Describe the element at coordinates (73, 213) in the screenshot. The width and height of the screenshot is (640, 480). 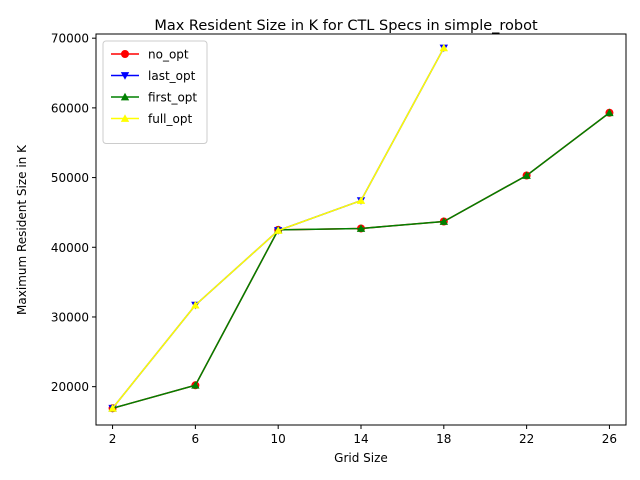
I see `y-axis: 20000 30000 40000 50000 60000 70000` at that location.